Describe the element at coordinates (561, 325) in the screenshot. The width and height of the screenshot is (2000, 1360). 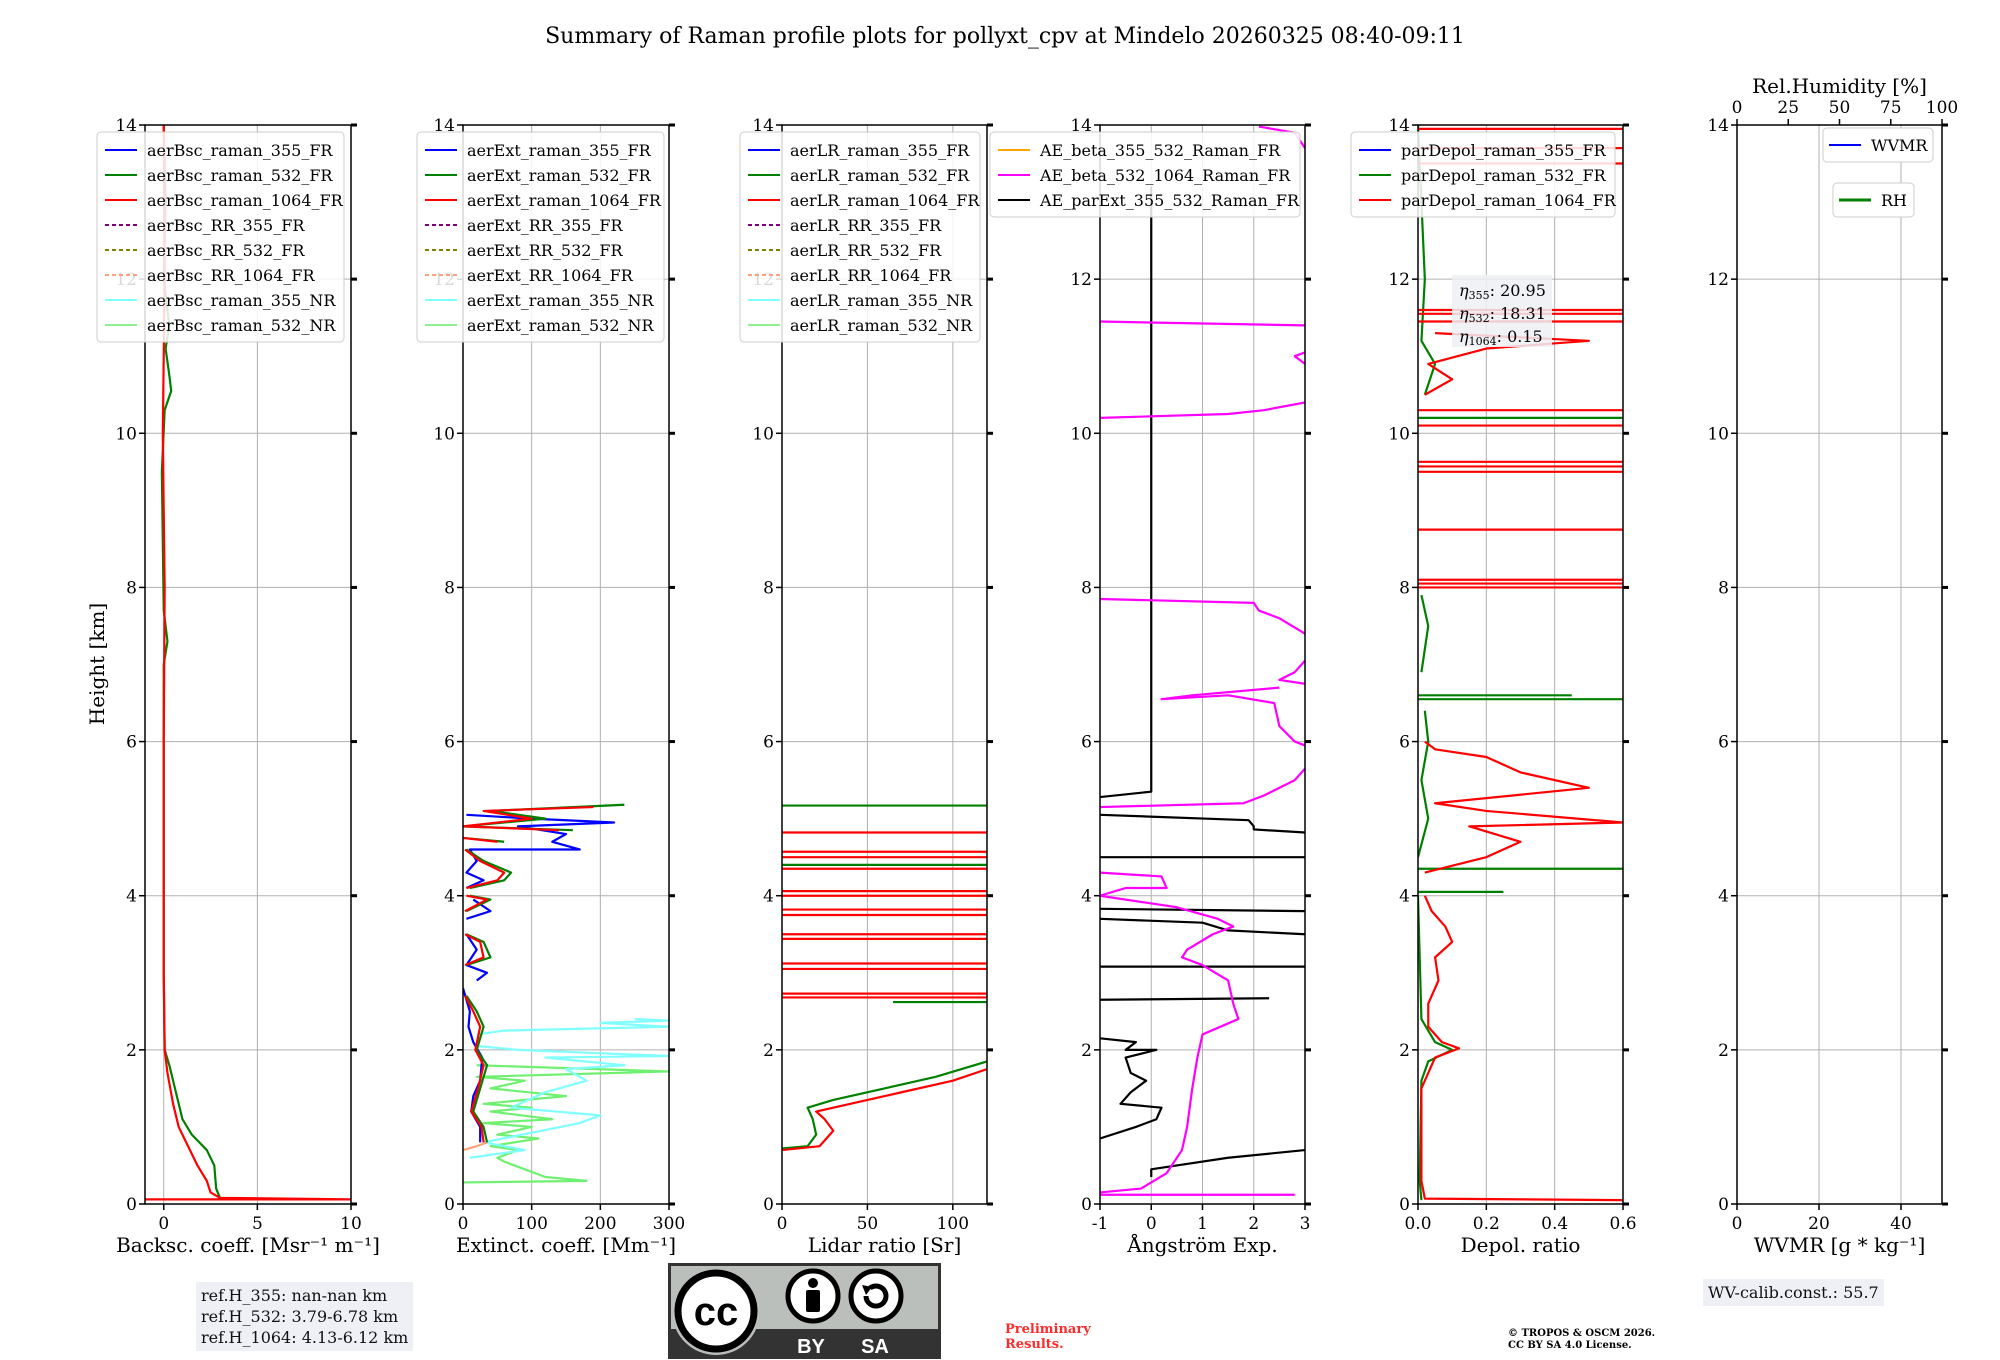
I see `legend-label: aerExt_raman_532_NR` at that location.